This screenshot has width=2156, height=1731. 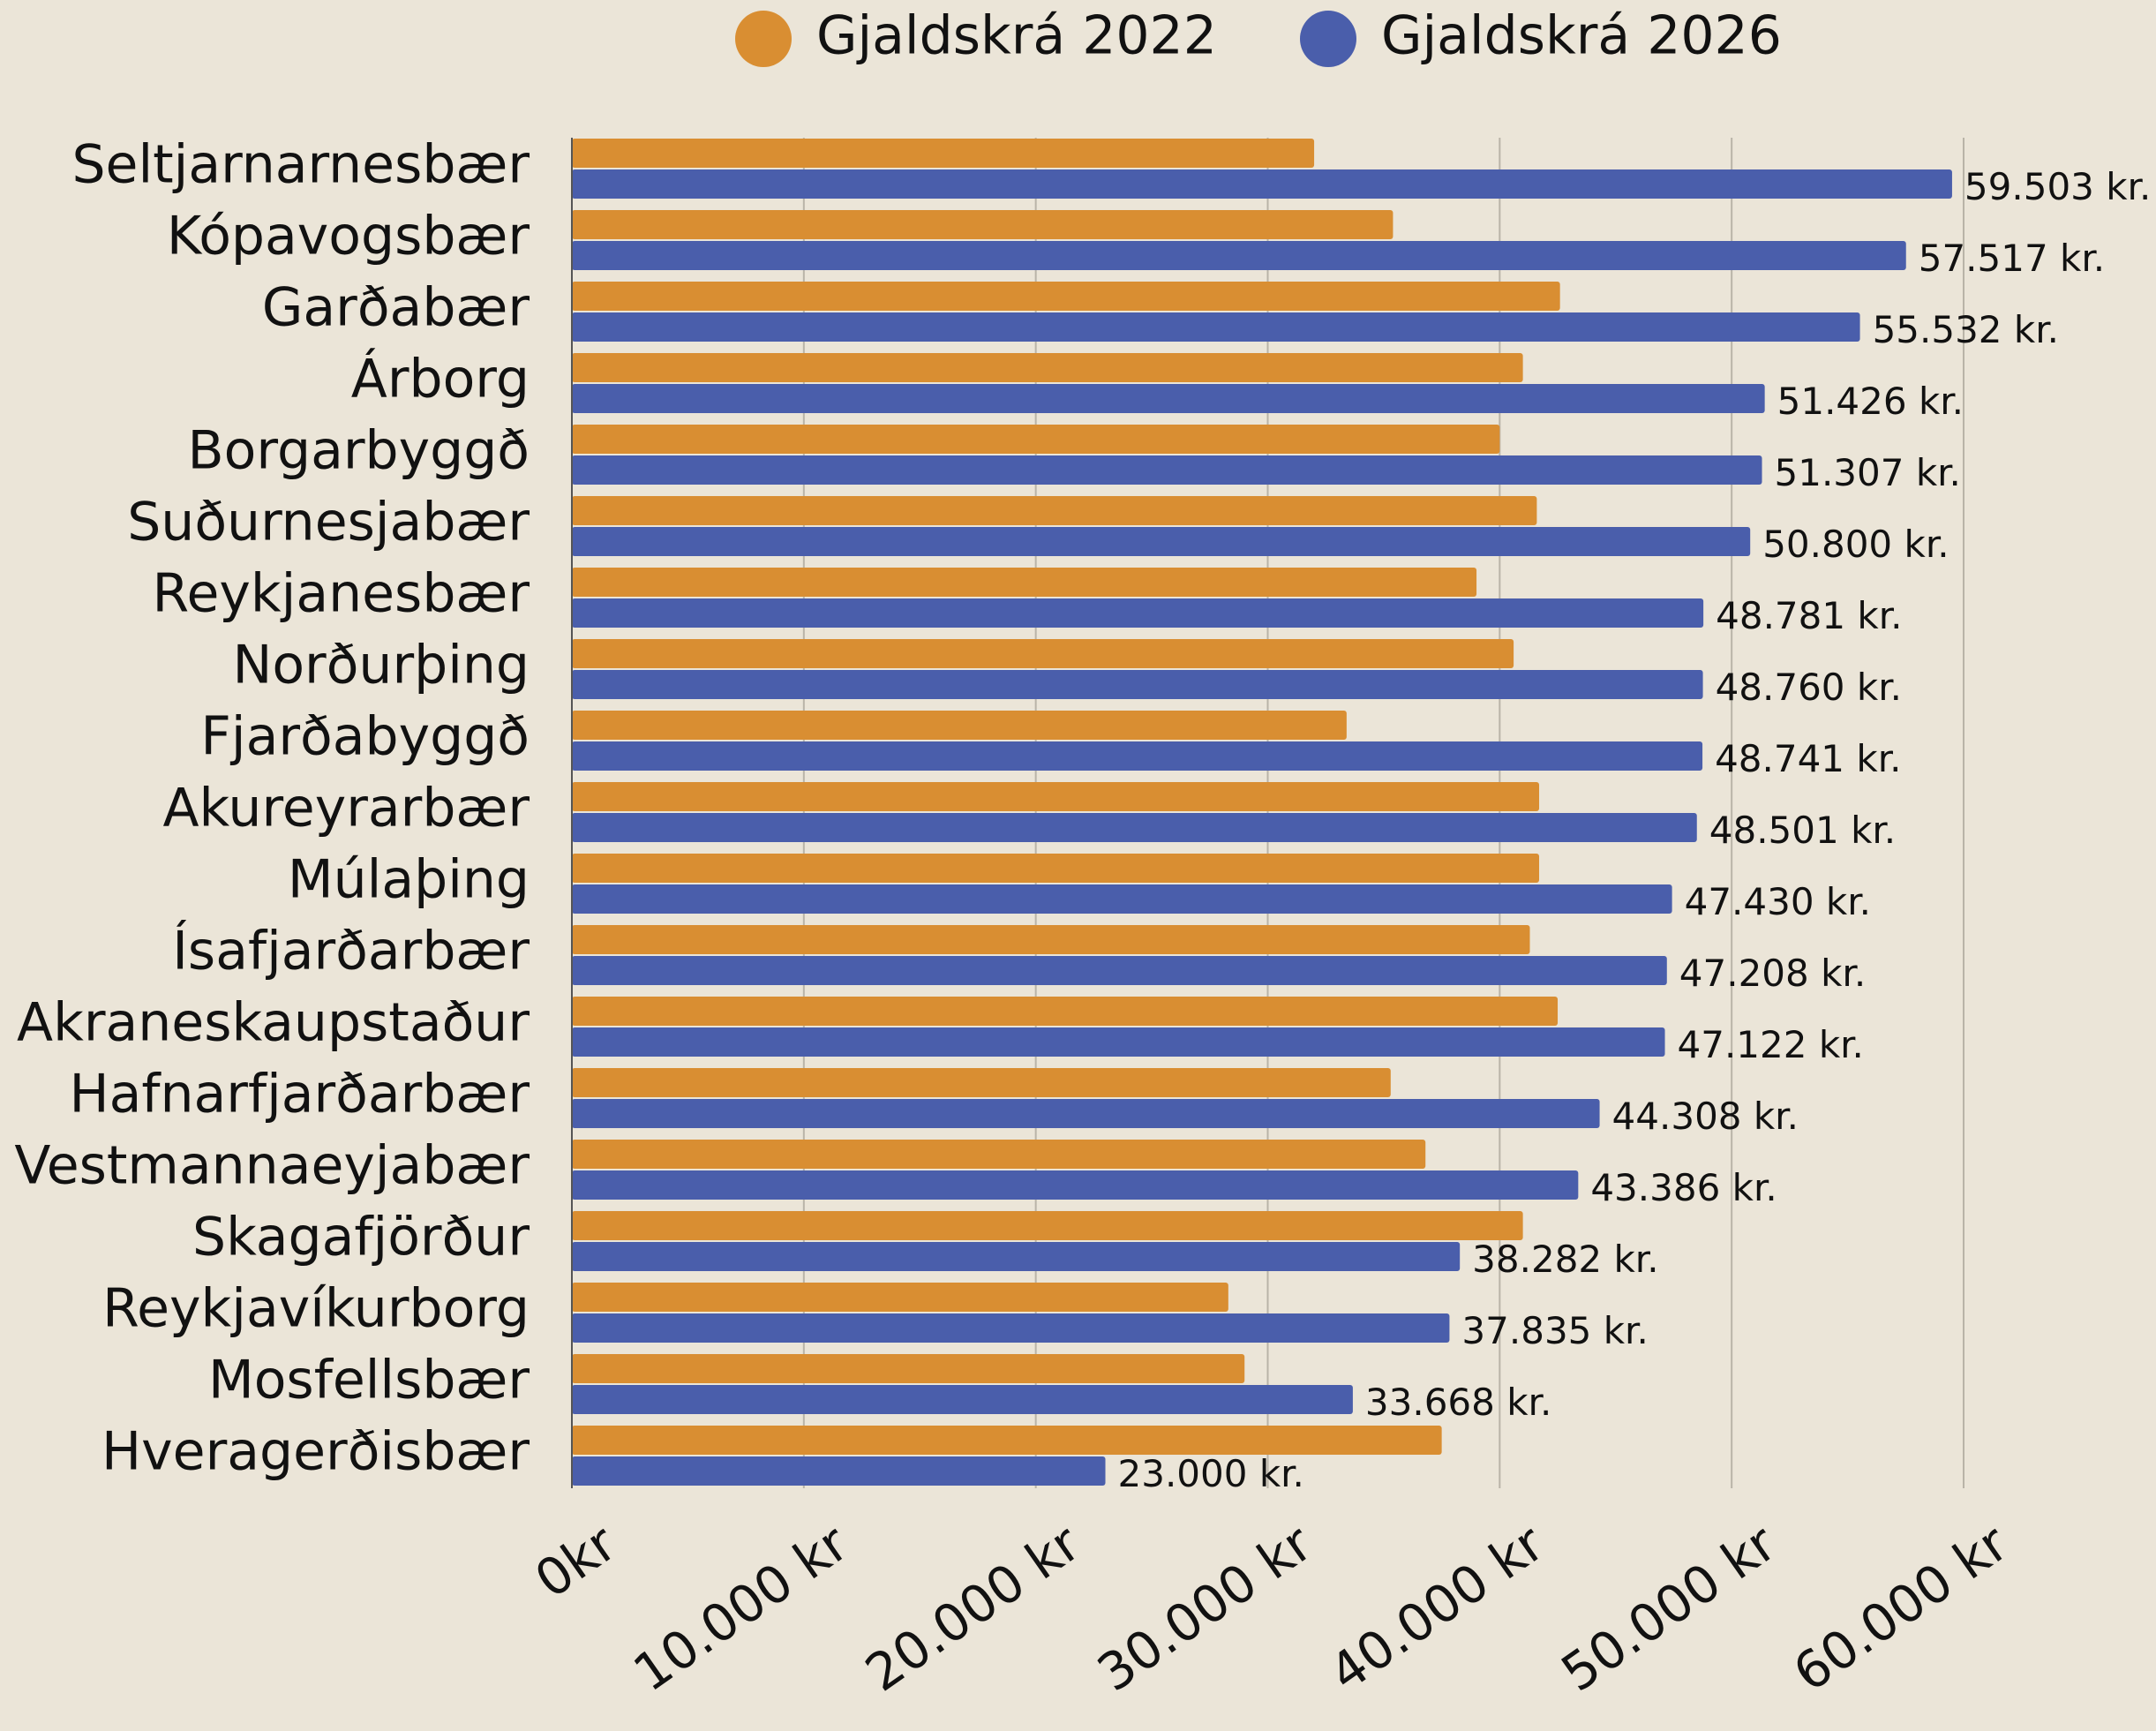 I want to click on category-label: Borgarbyggð, so click(x=359, y=451).